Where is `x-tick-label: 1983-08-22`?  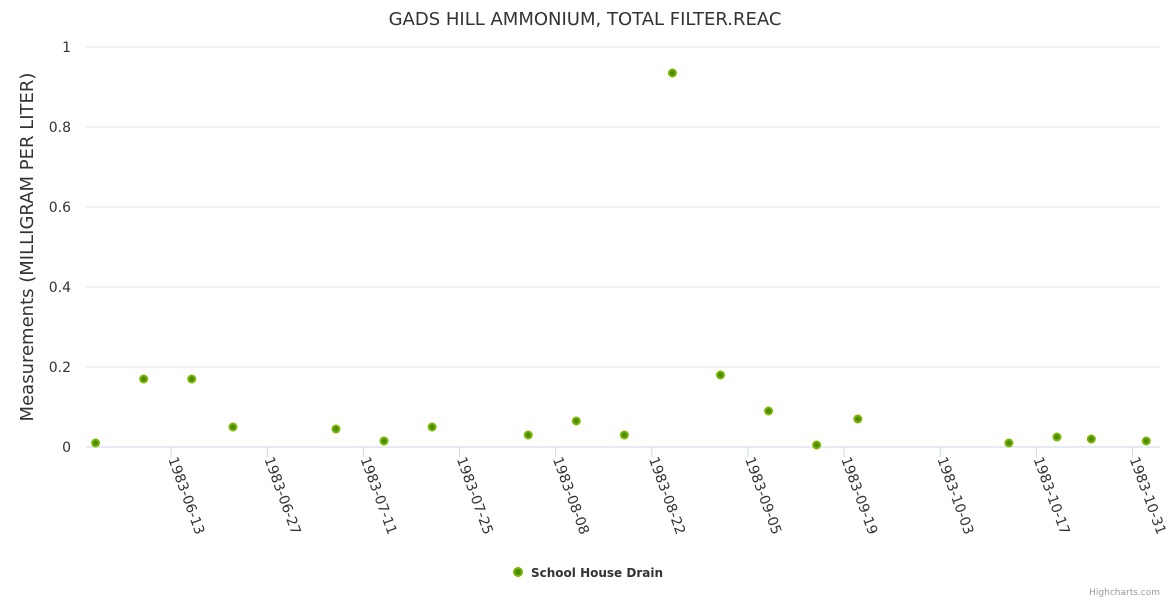 x-tick-label: 1983-08-22 is located at coordinates (666, 496).